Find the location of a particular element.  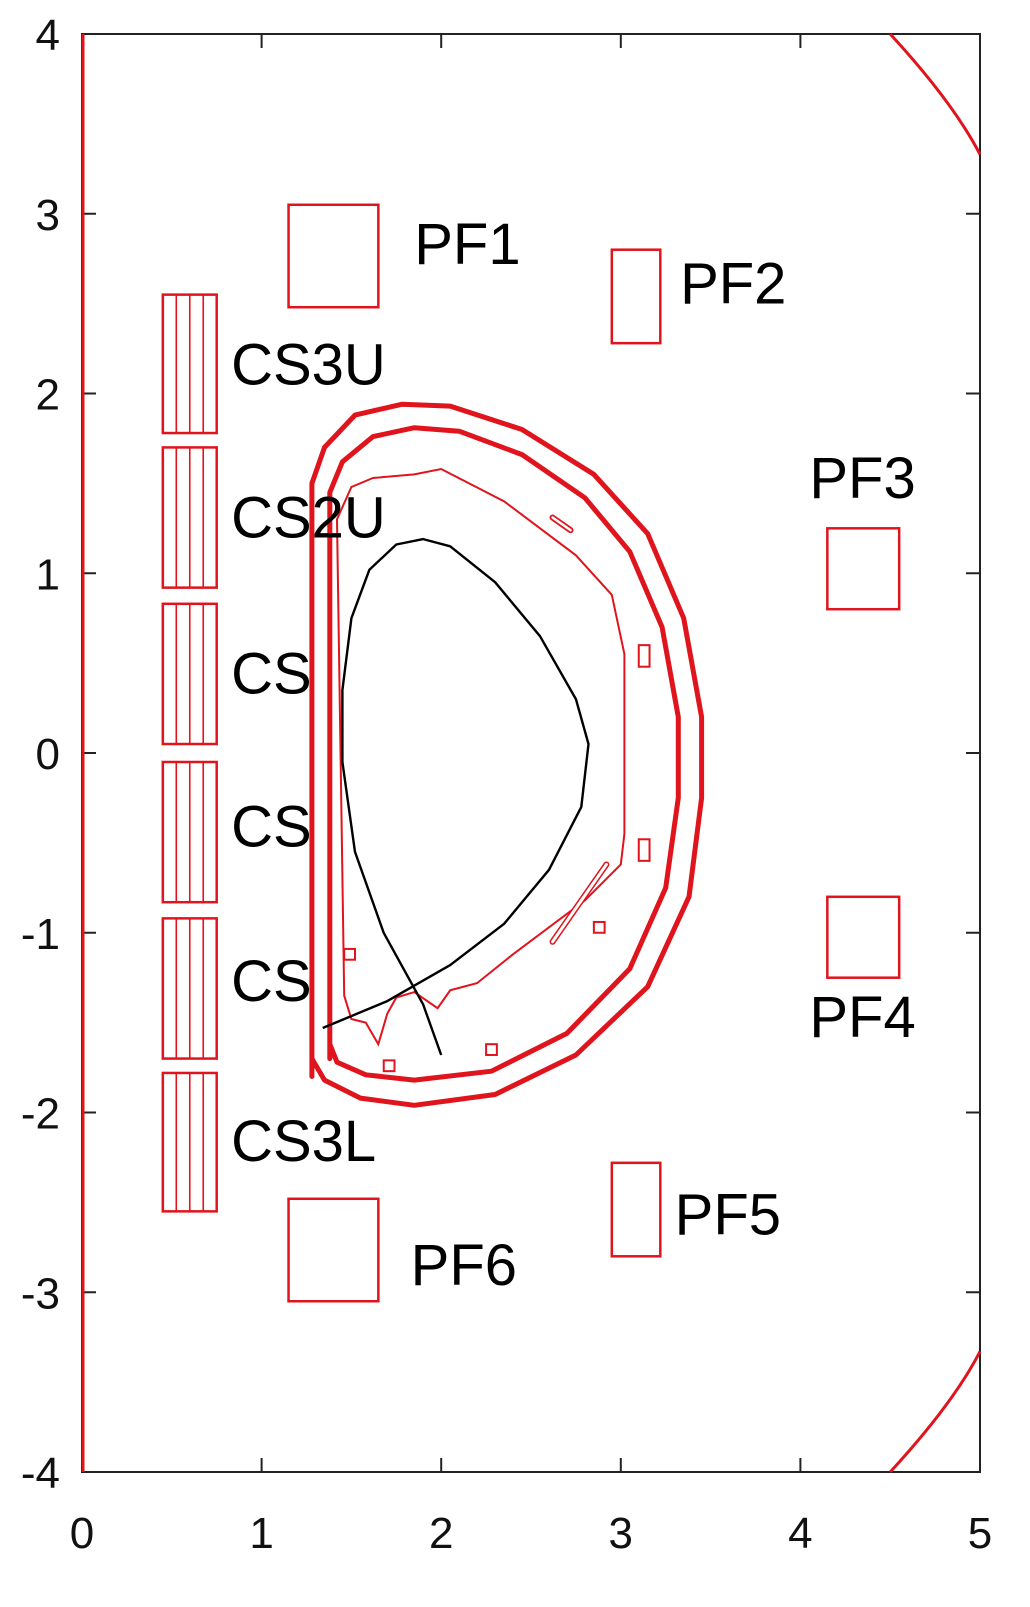

plasma-separatrix is located at coordinates (456, 796).